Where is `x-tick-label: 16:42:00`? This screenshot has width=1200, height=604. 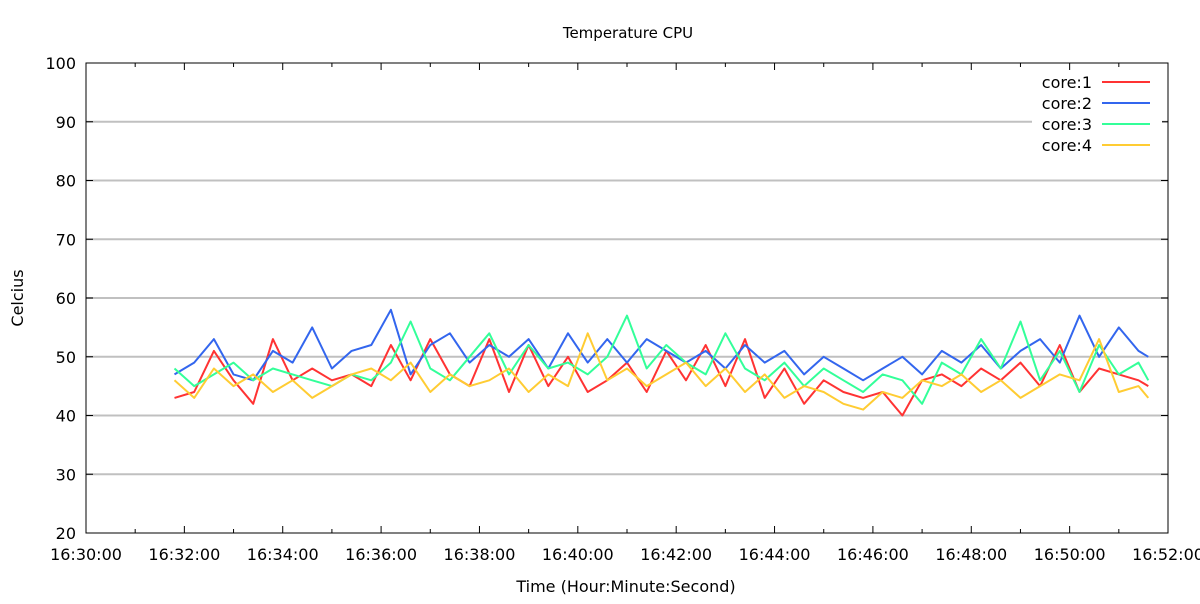
x-tick-label: 16:42:00 is located at coordinates (676, 554).